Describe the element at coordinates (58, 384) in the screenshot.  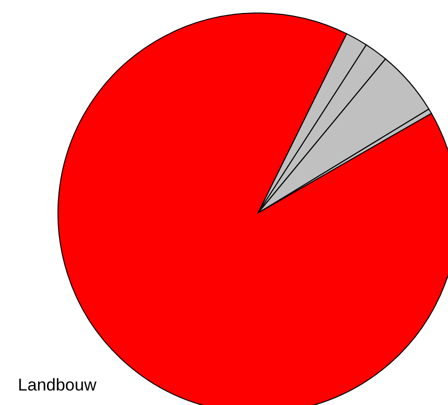
I see `slice-label: Landbouw` at that location.